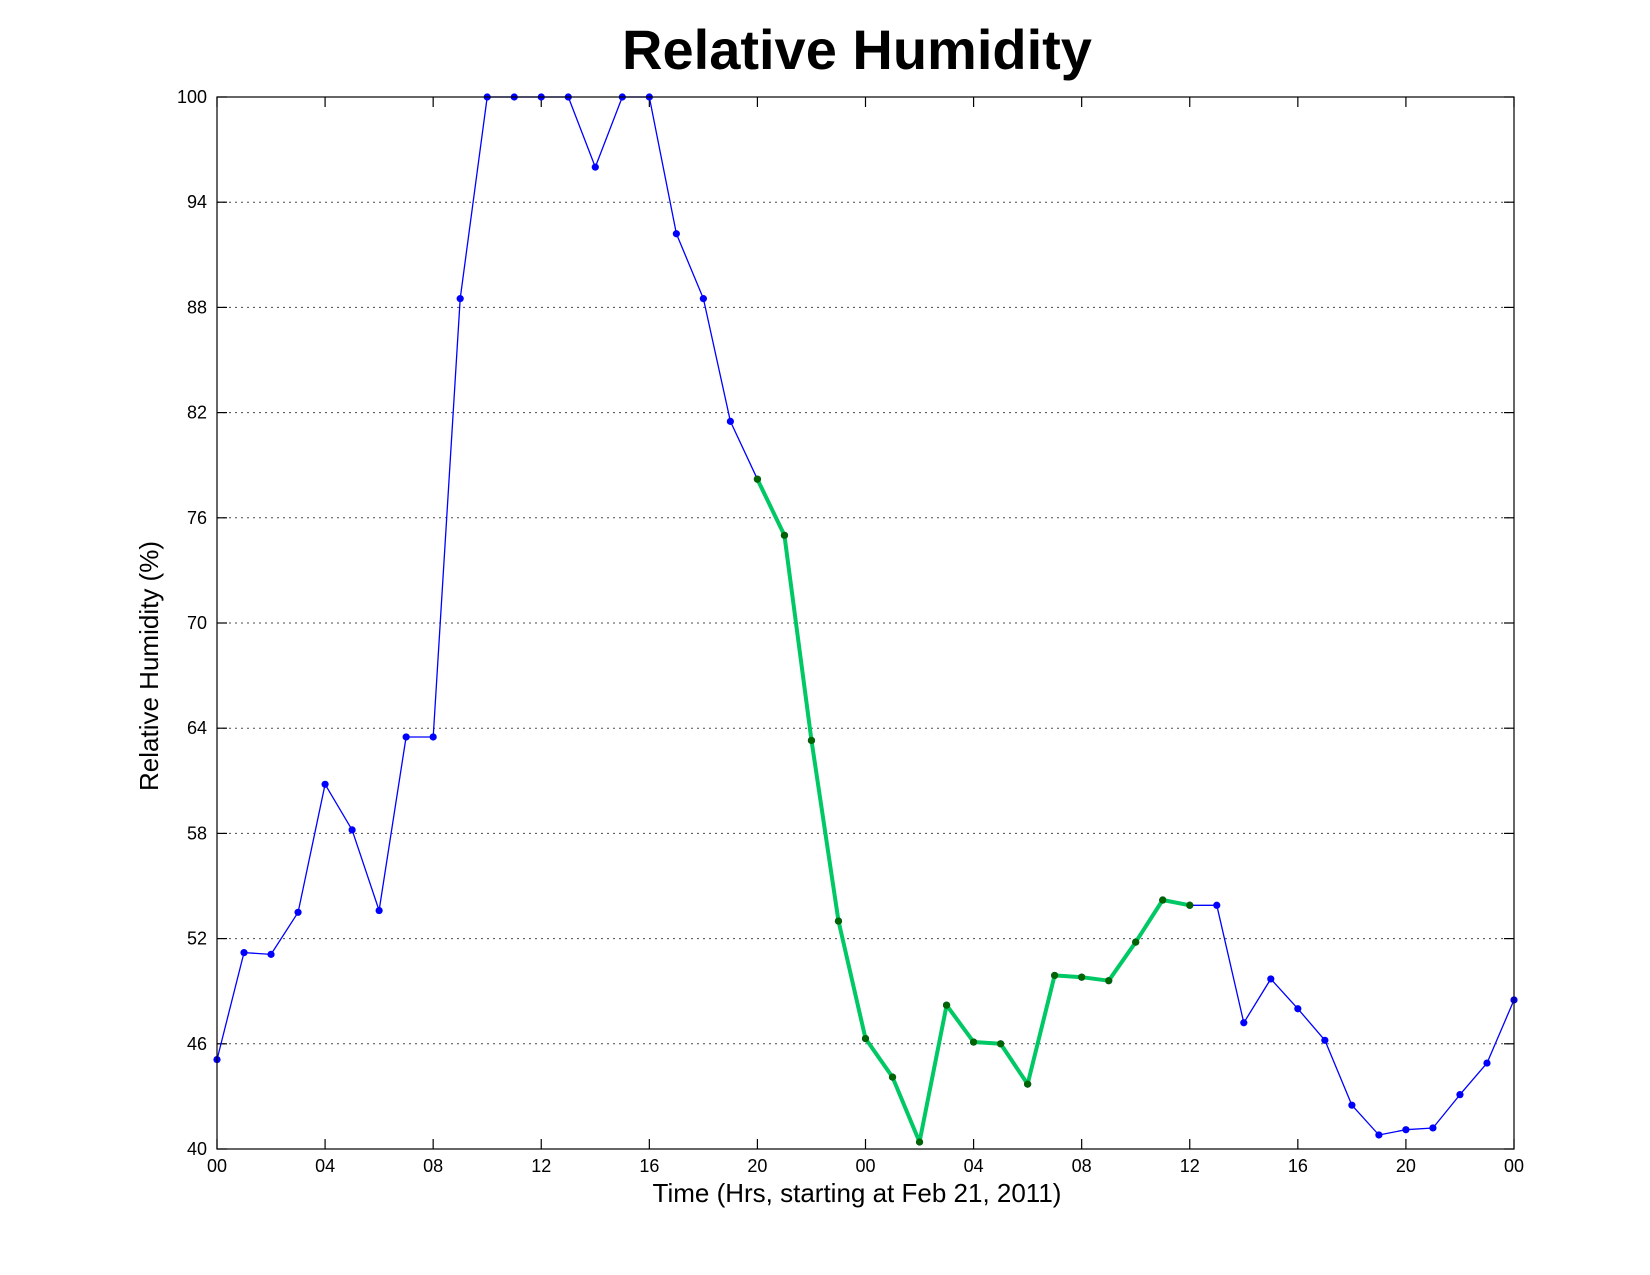 Image resolution: width=1650 pixels, height=1275 pixels. What do you see at coordinates (857, 1193) in the screenshot?
I see `x-axis-label: Time (Hrs, starting at Feb 21, 2011)` at bounding box center [857, 1193].